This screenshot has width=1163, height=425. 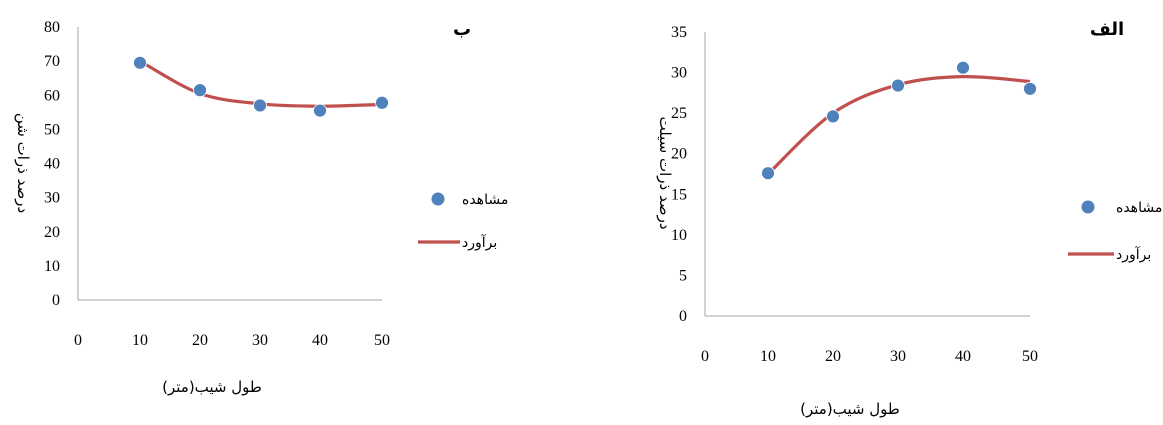 What do you see at coordinates (52, 95) in the screenshot?
I see `sand-y-tick-label: 60` at bounding box center [52, 95].